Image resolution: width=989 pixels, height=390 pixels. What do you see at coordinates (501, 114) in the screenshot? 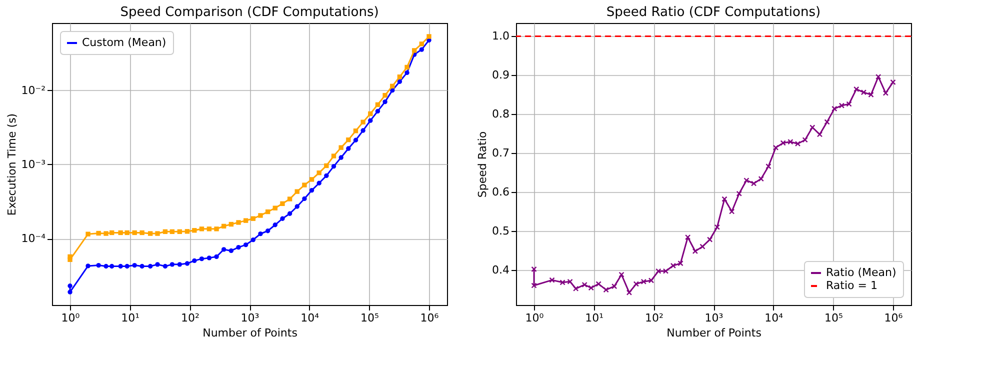
I see `y-tick-label: 0.8` at bounding box center [501, 114].